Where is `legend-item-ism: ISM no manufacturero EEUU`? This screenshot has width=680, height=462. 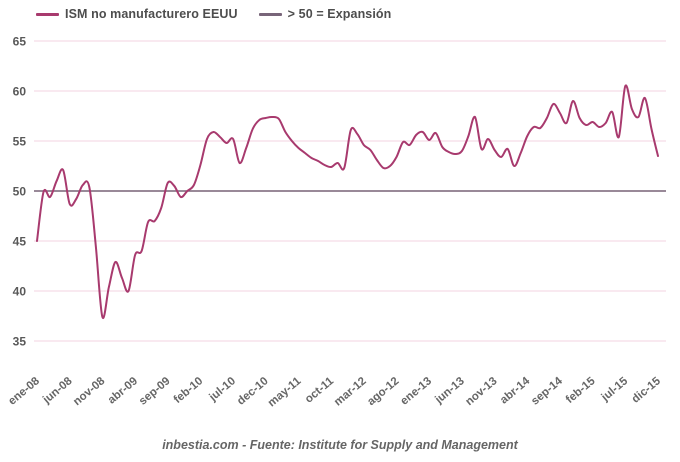
legend-item-ism: ISM no manufacturero EEUU is located at coordinates (137, 14).